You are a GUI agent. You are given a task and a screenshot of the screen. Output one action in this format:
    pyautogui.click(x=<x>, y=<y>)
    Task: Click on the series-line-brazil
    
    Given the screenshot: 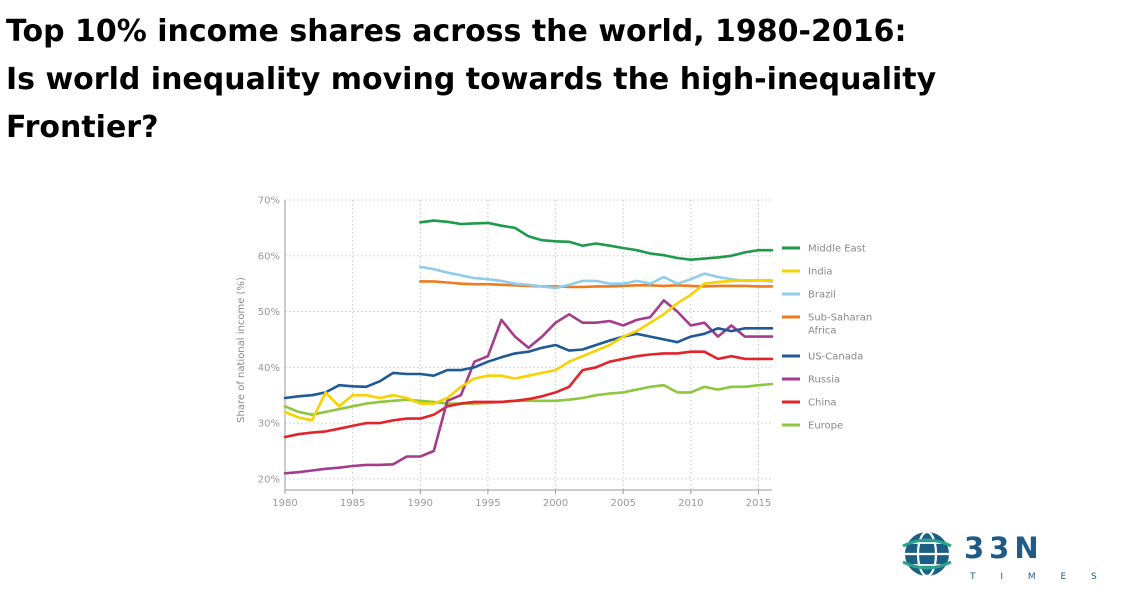 What is the action you would take?
    pyautogui.click(x=596, y=277)
    